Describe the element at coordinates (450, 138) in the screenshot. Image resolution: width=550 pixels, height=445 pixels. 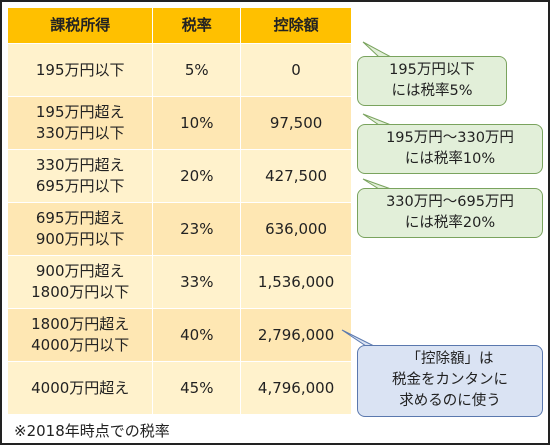
I see `callout-line: 195万円～330万円` at that location.